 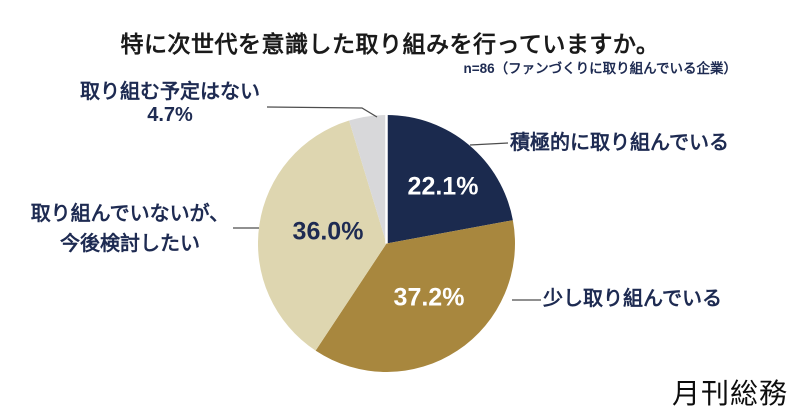 I want to click on pct-label-considering: 36.0%, so click(x=328, y=231).